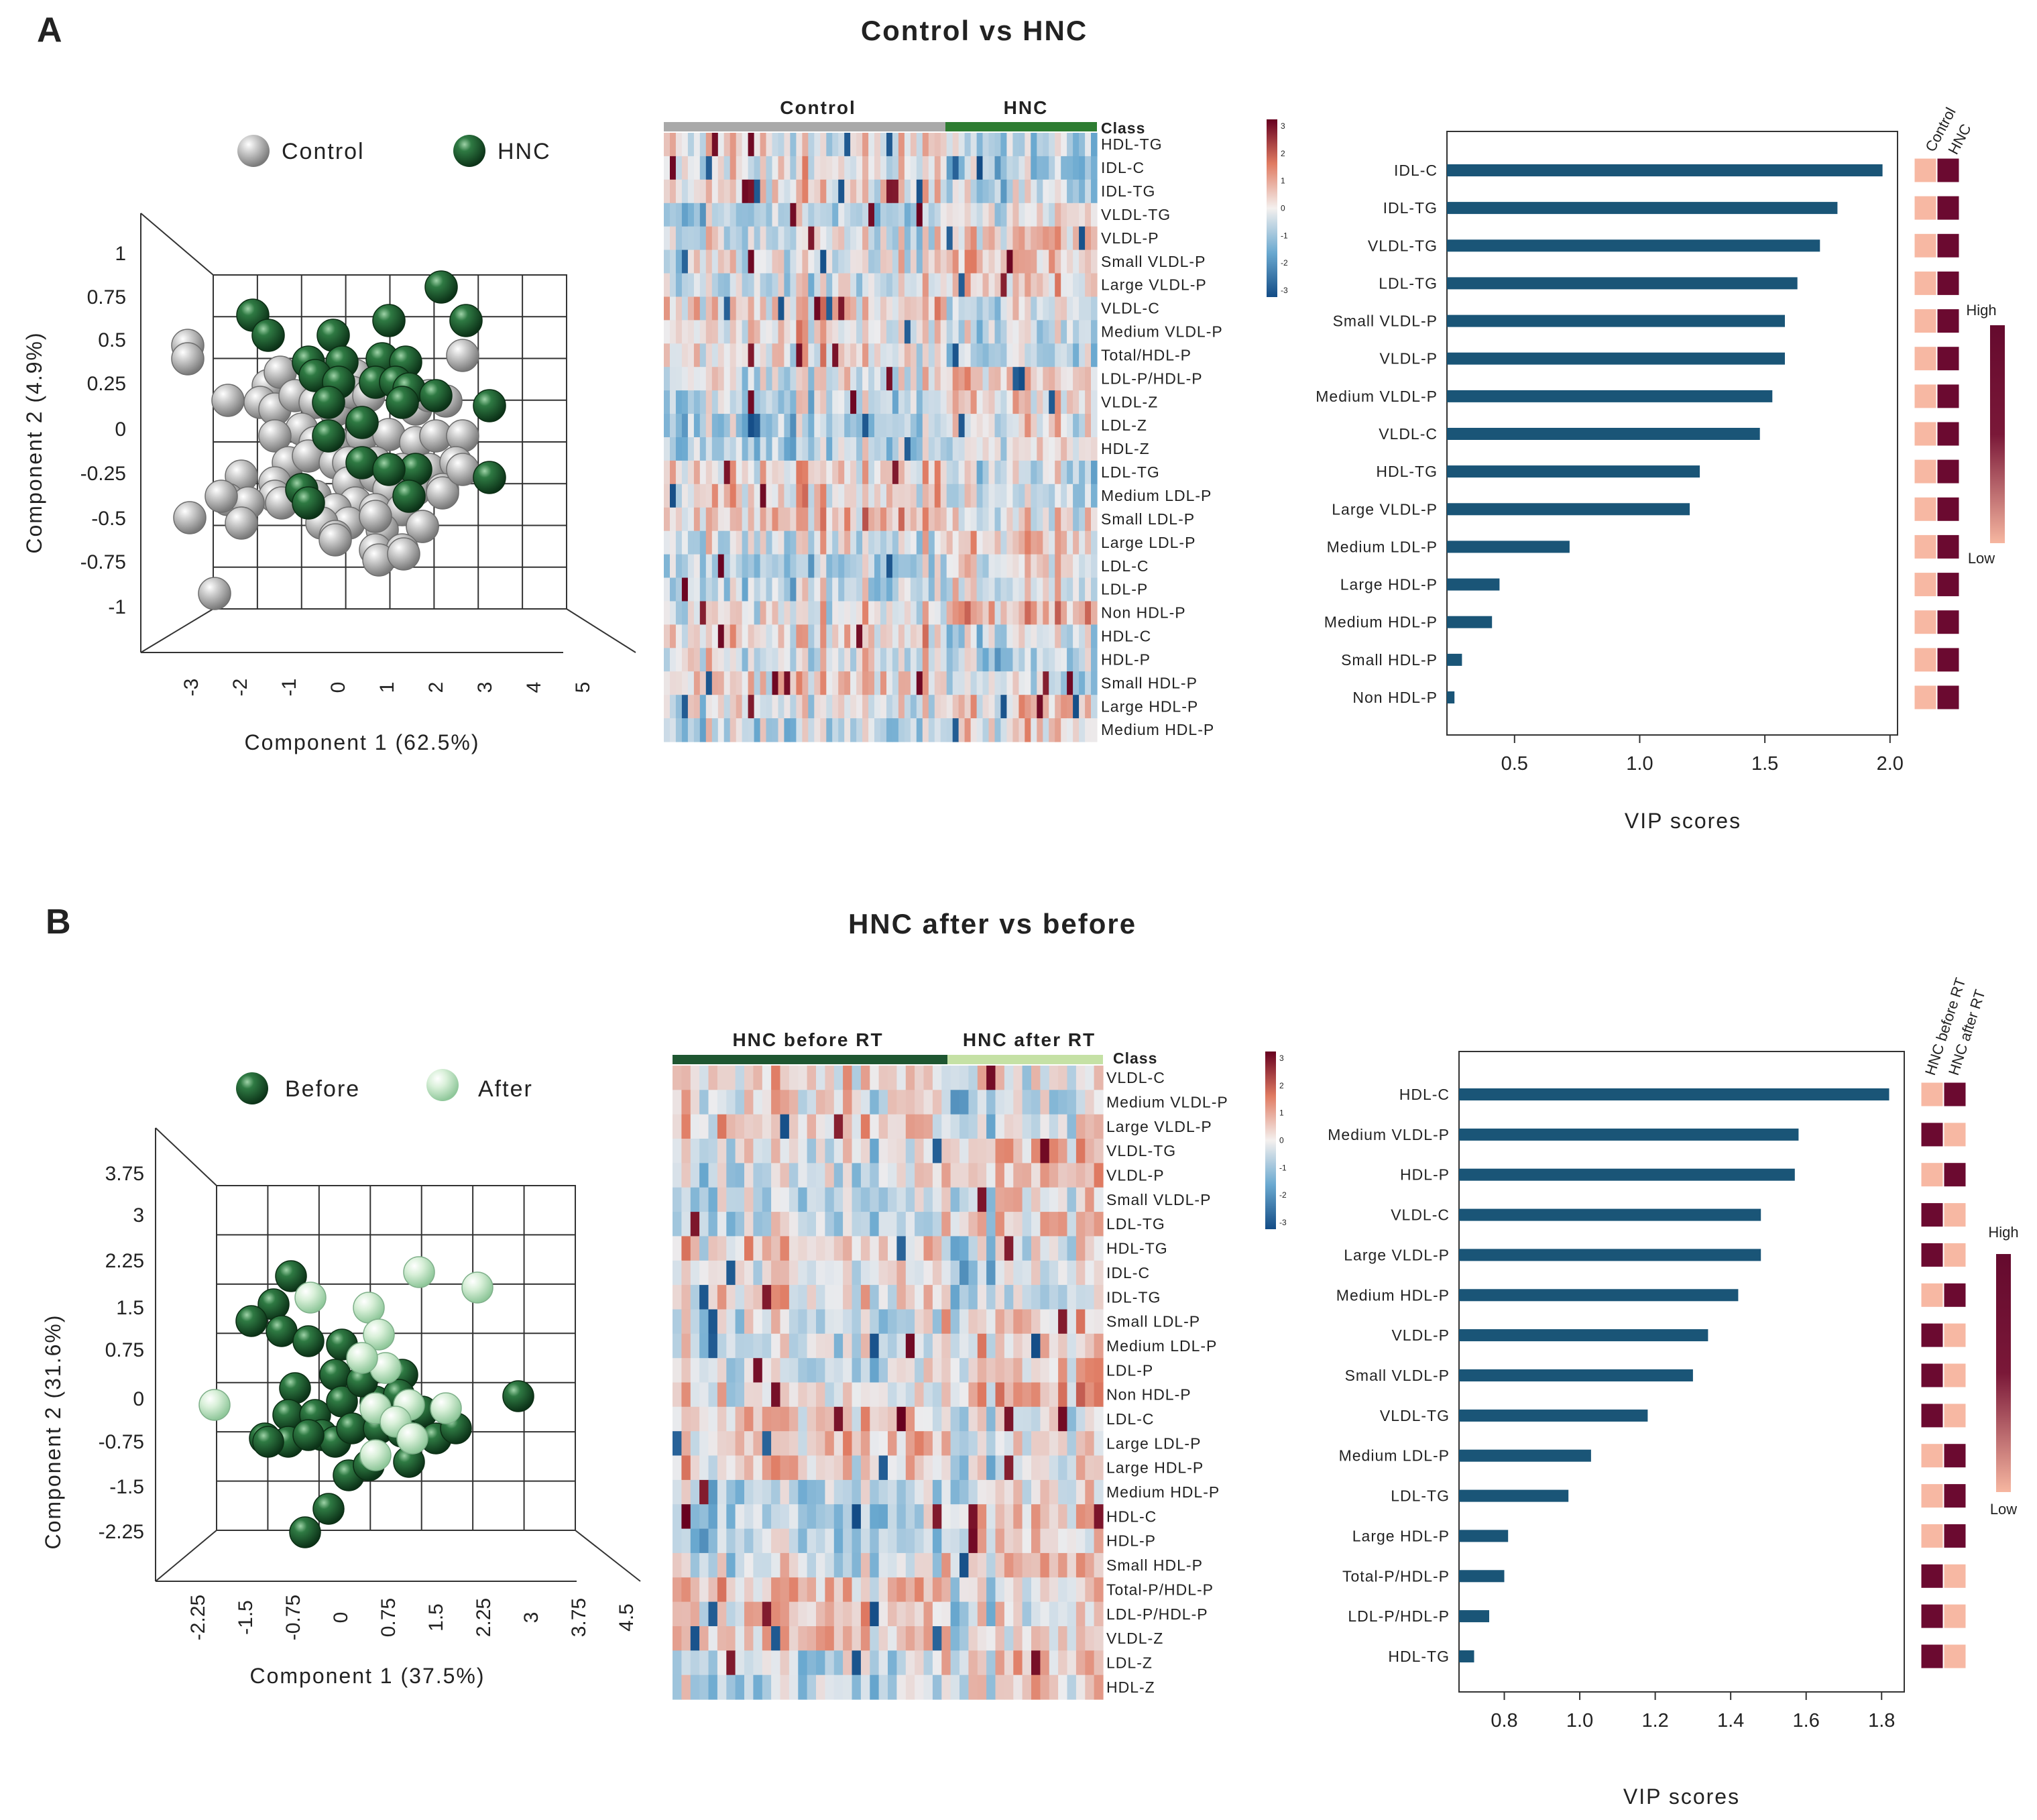  What do you see at coordinates (1584, 1335) in the screenshot?
I see `vip-bar` at bounding box center [1584, 1335].